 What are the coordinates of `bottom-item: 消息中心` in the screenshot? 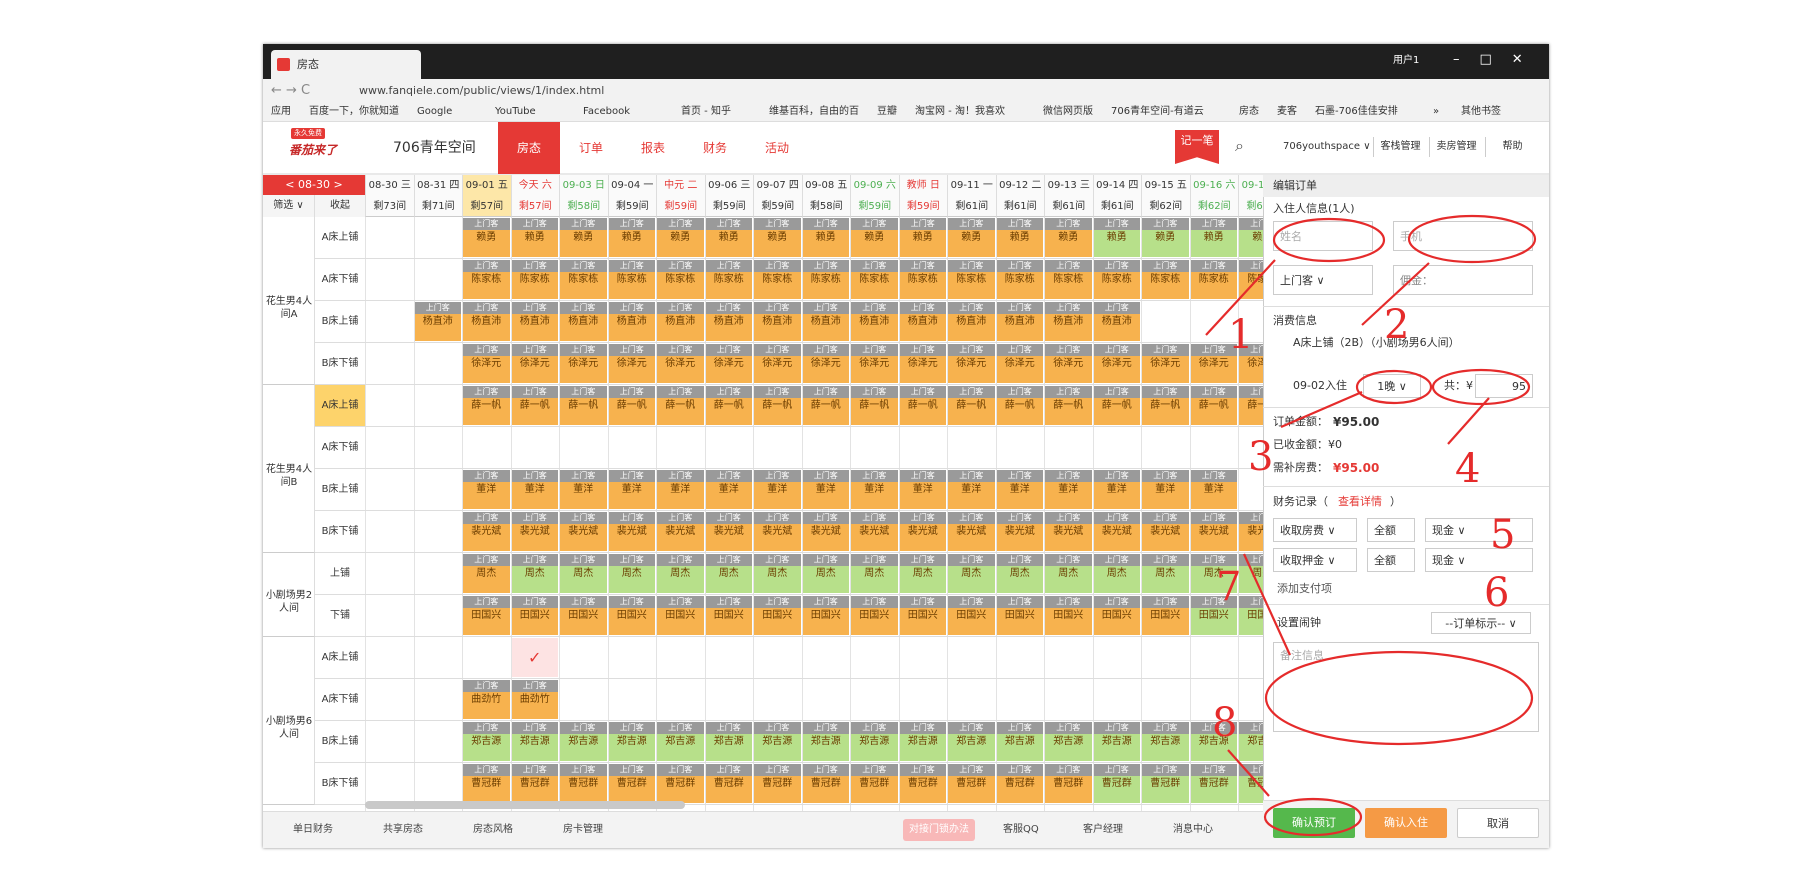 It's located at (1193, 829).